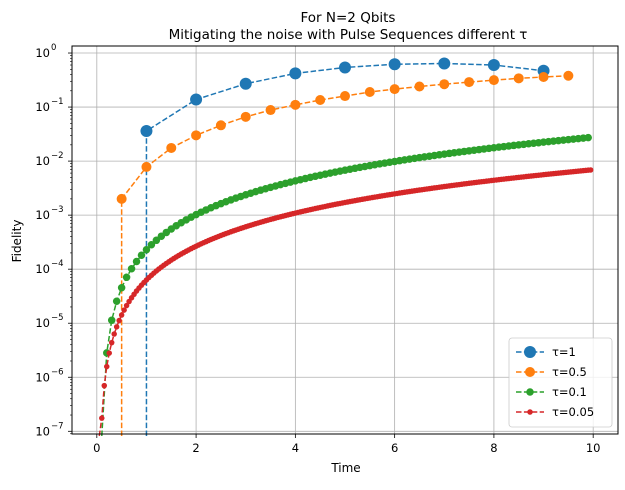  What do you see at coordinates (569, 392) in the screenshot?
I see `legend-label: τ=0.1` at bounding box center [569, 392].